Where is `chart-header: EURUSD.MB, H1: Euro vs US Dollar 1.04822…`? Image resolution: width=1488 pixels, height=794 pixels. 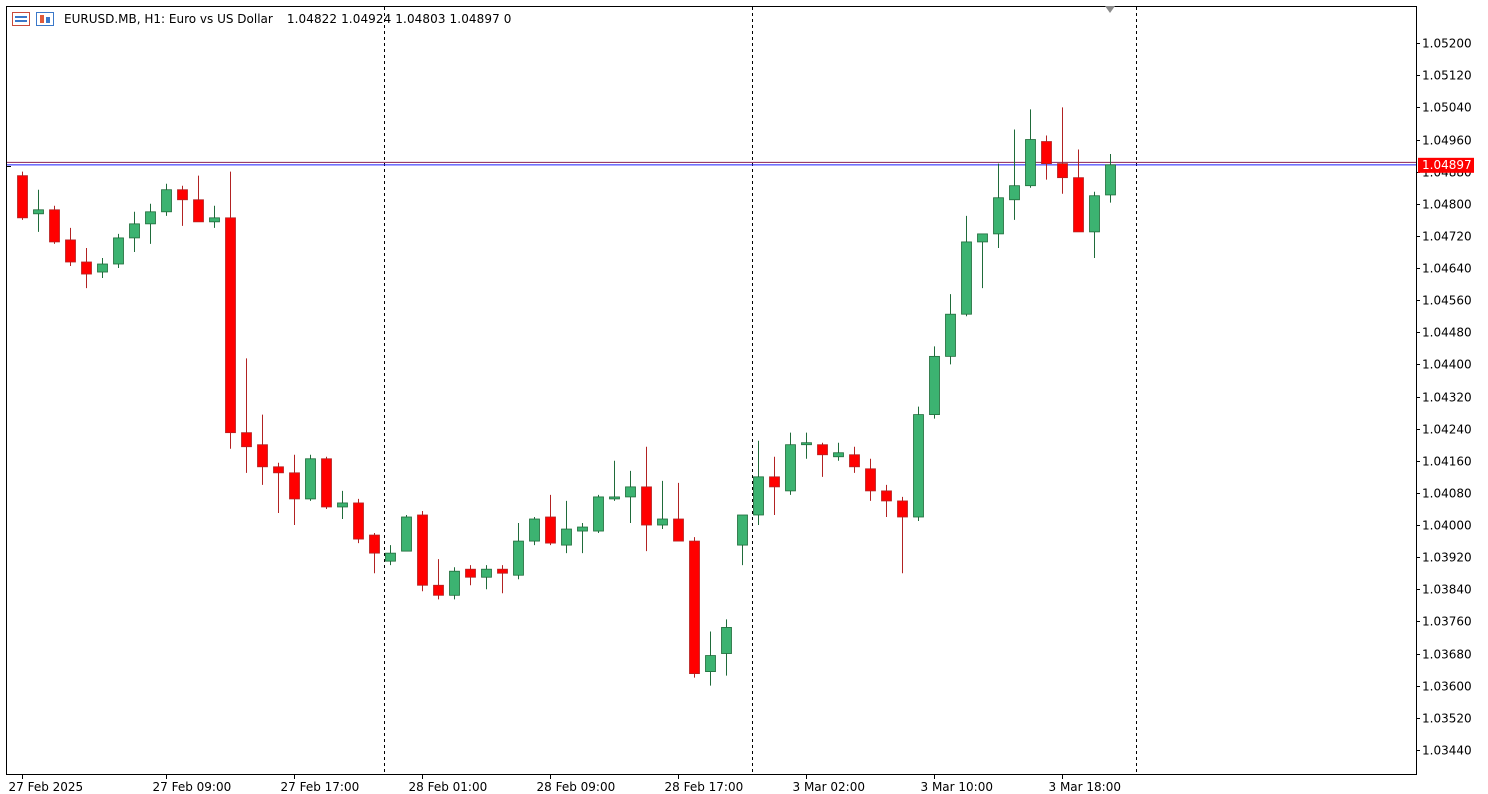 chart-header: EURUSD.MB, H1: Euro vs US Dollar 1.04822… is located at coordinates (262, 19).